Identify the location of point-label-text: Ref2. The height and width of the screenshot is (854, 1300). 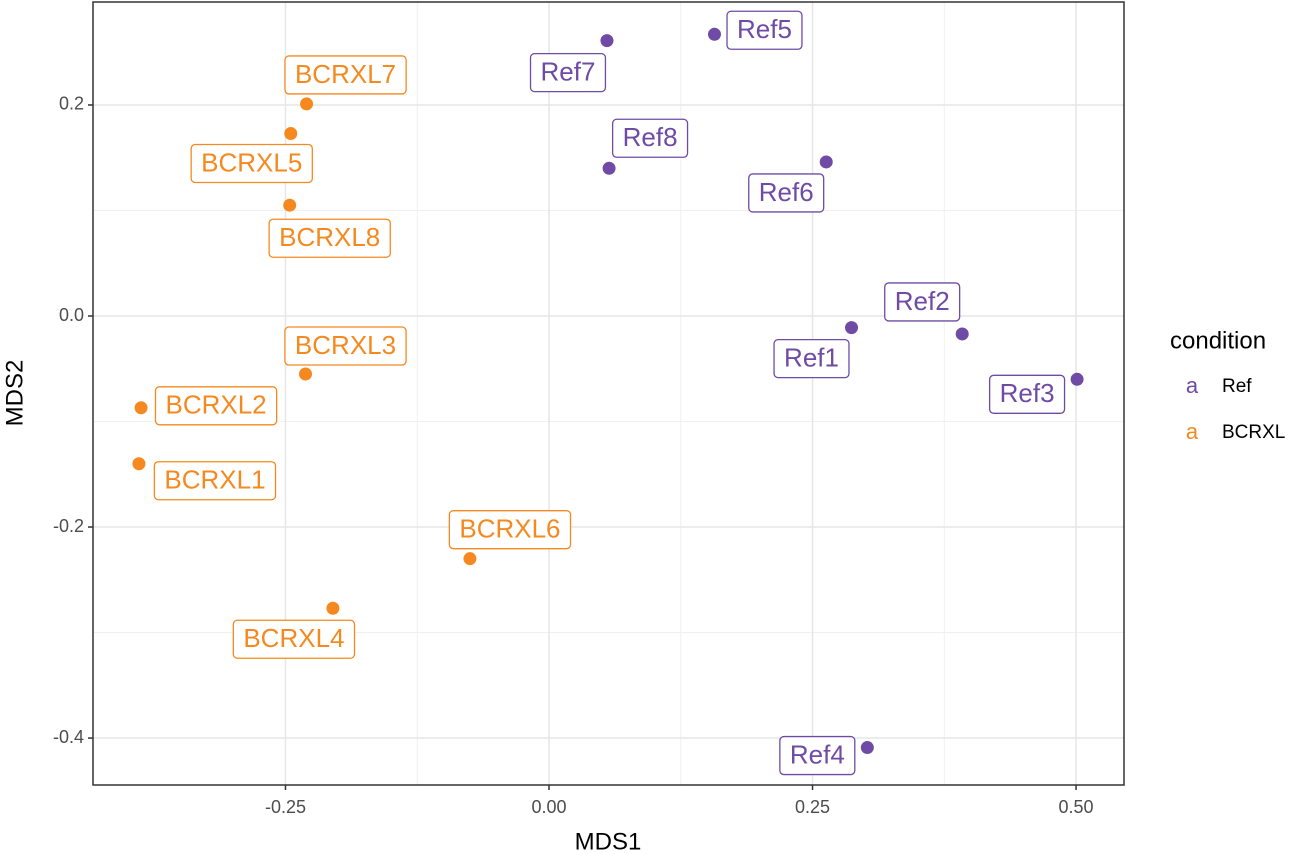
(922, 301).